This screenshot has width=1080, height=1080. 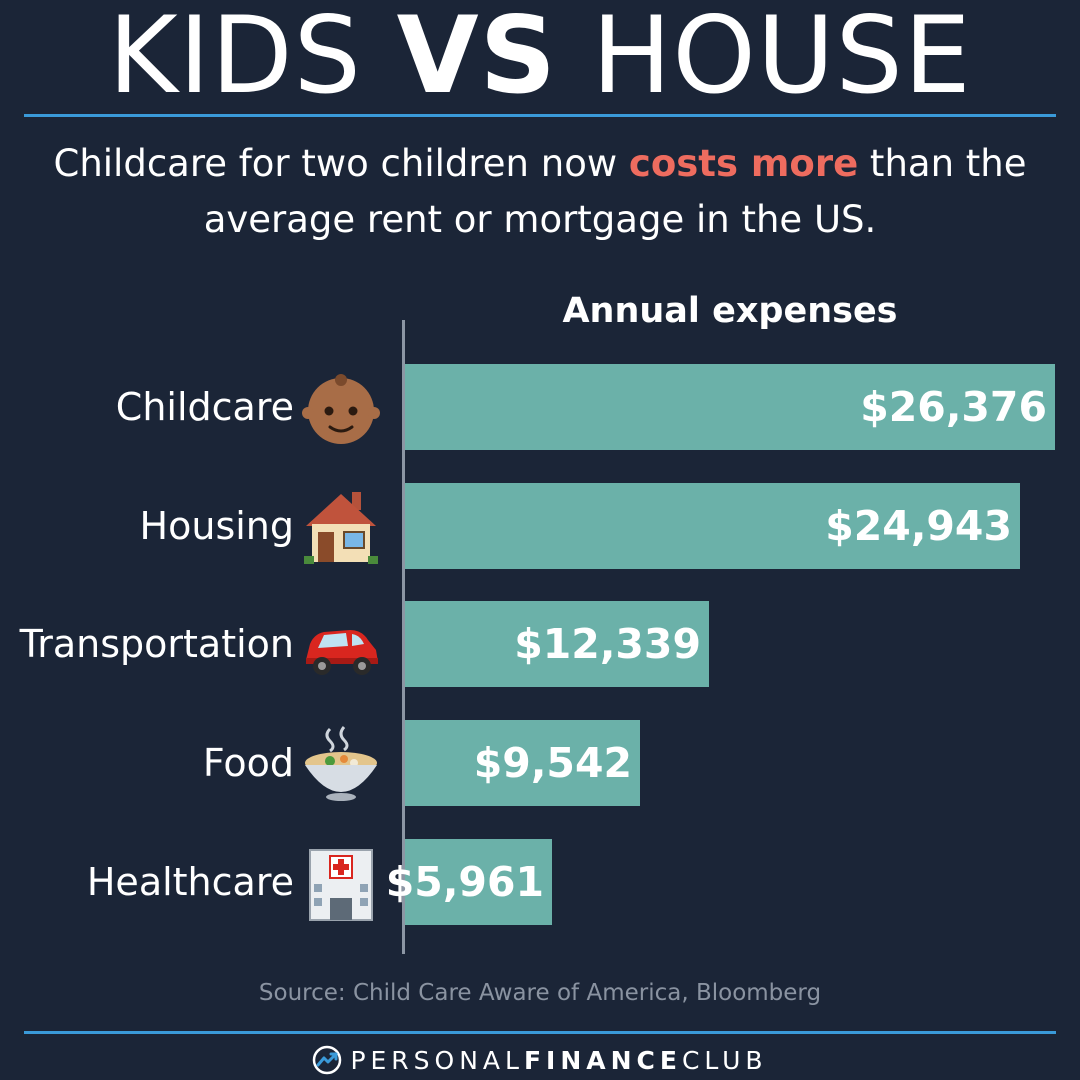 What do you see at coordinates (341, 883) in the screenshot?
I see `hospital-icon` at bounding box center [341, 883].